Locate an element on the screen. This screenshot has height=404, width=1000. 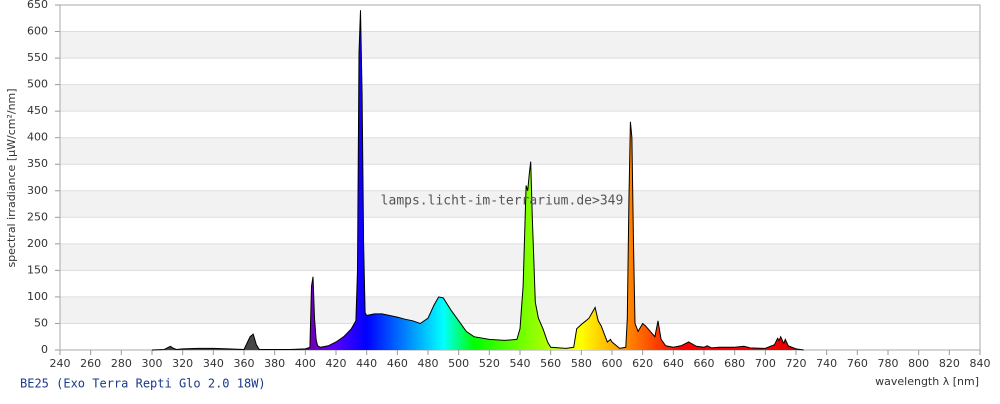
y-tick-label: 0 is located at coordinates (44, 349).